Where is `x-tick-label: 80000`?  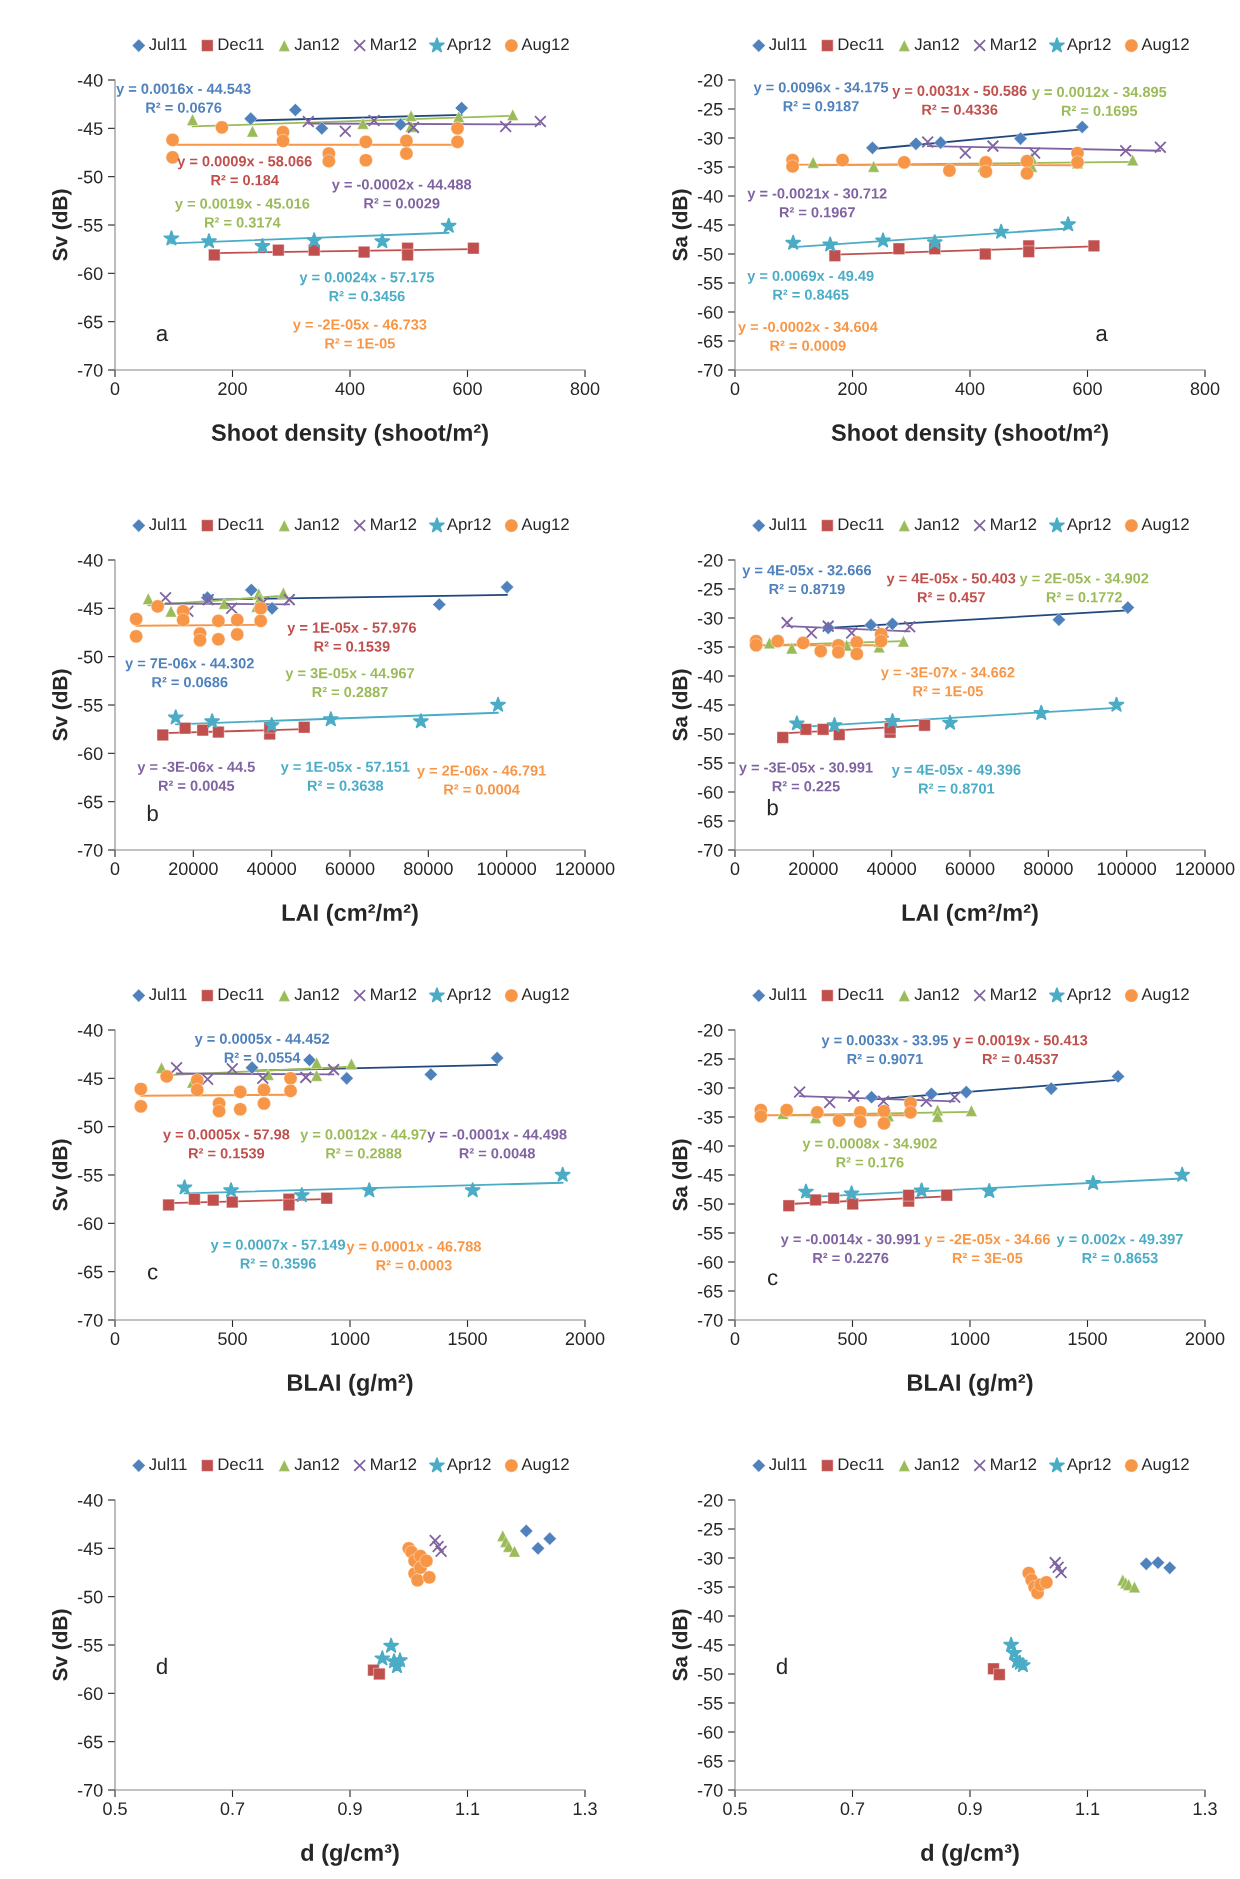
x-tick-label: 80000 is located at coordinates (1048, 869).